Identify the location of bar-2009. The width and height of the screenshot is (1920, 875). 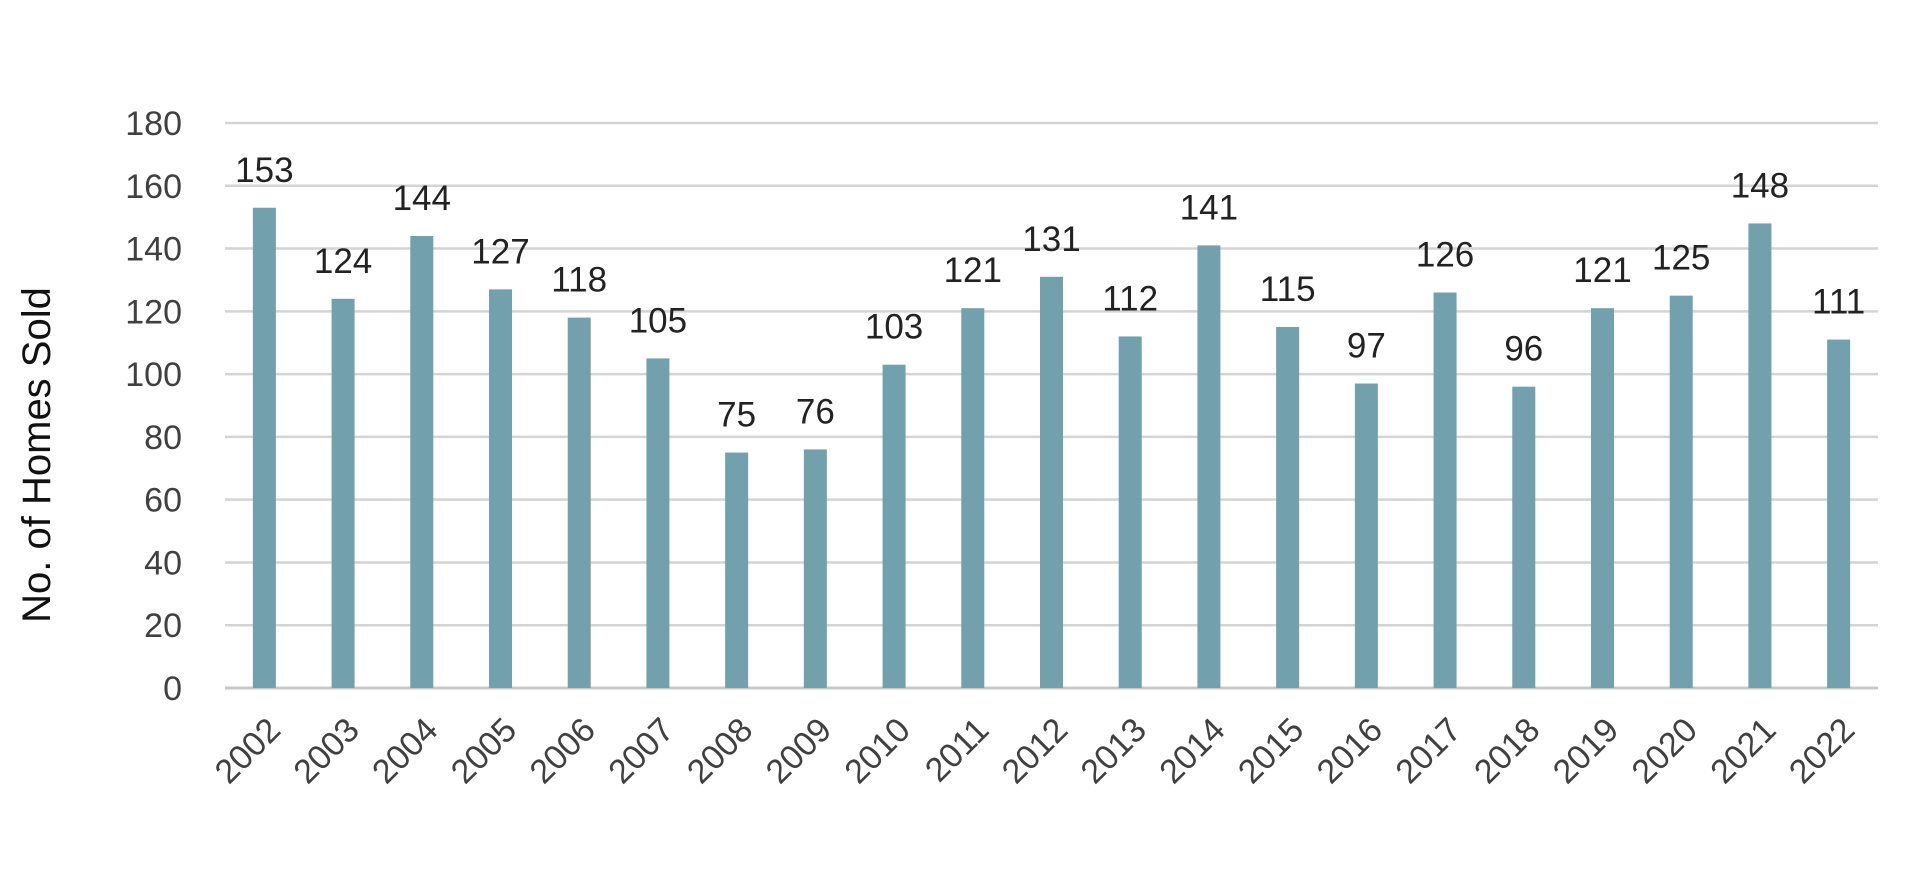
(815, 568).